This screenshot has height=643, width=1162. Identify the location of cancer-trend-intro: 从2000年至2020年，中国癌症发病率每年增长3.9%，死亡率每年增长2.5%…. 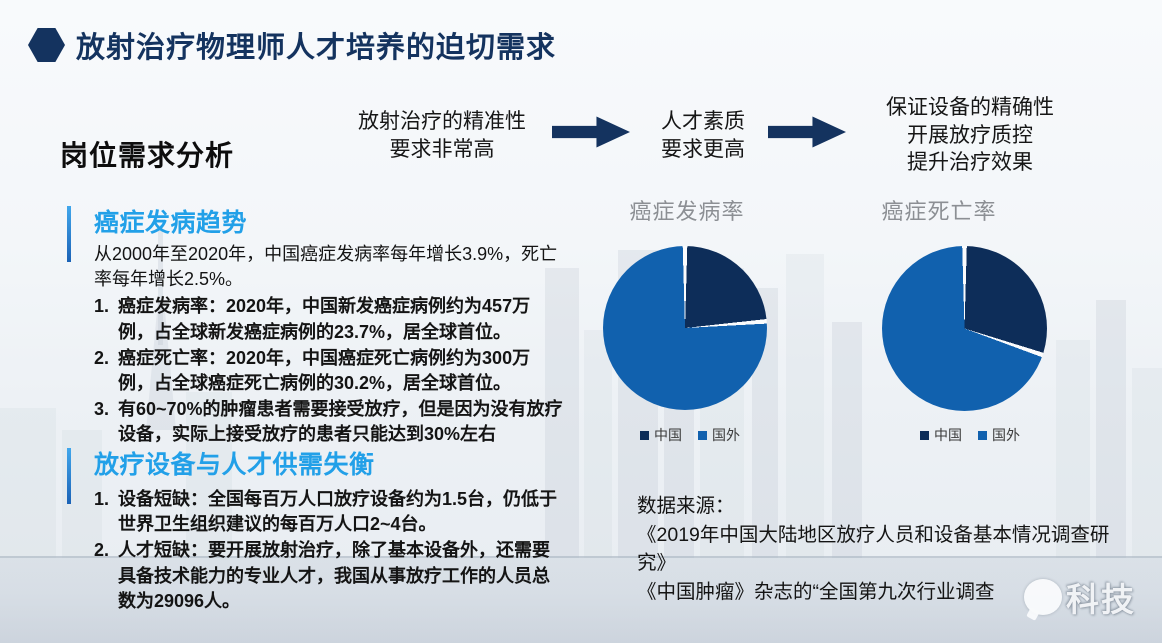
(326, 267).